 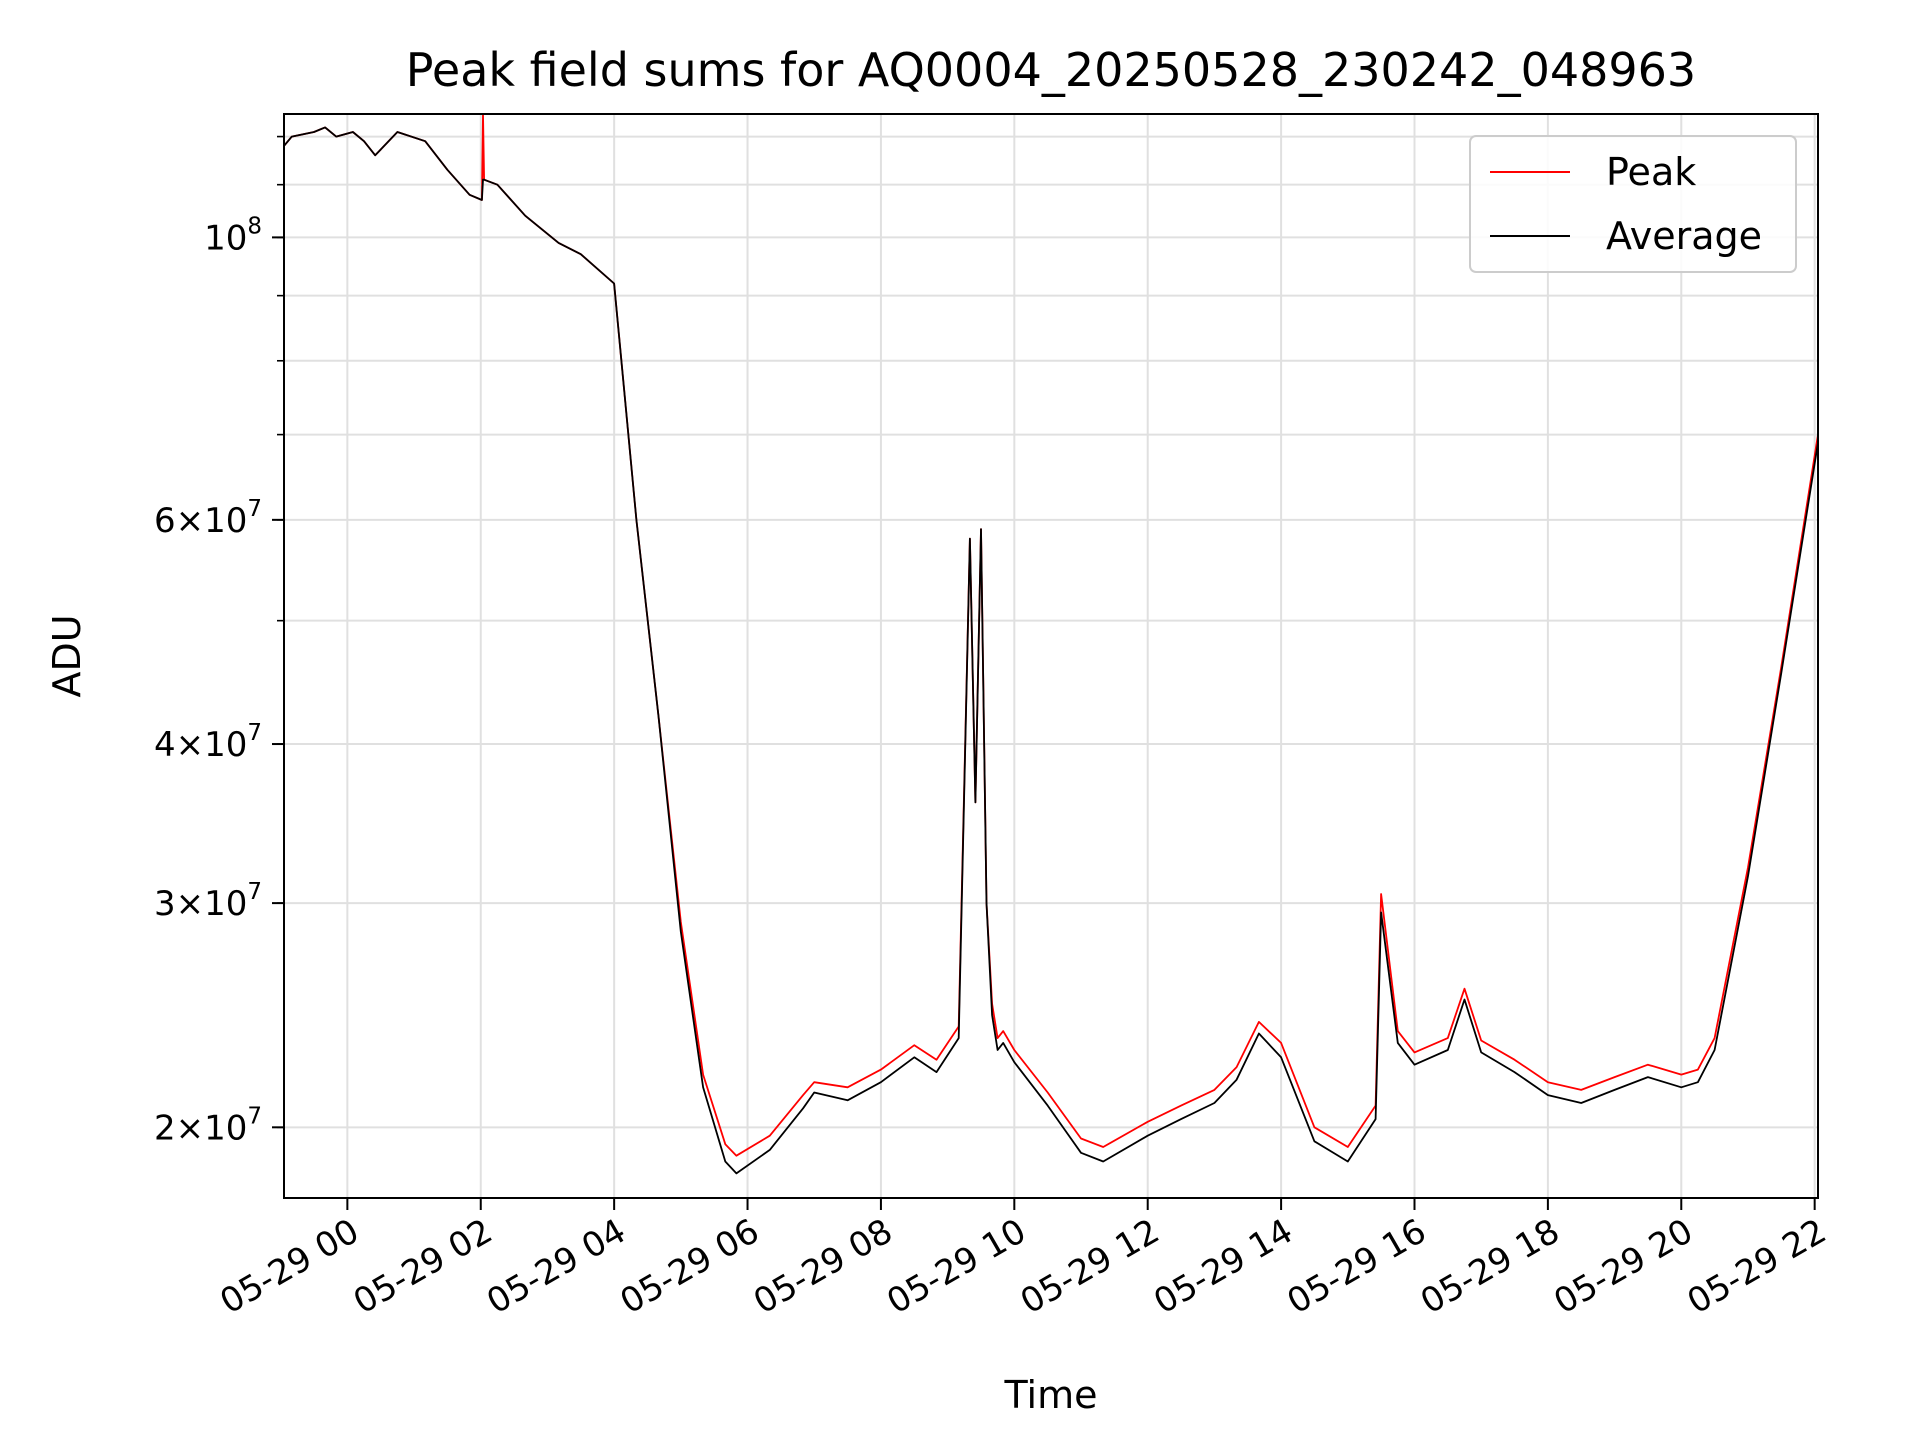 I want to click on legend-label: Average, so click(x=1684, y=236).